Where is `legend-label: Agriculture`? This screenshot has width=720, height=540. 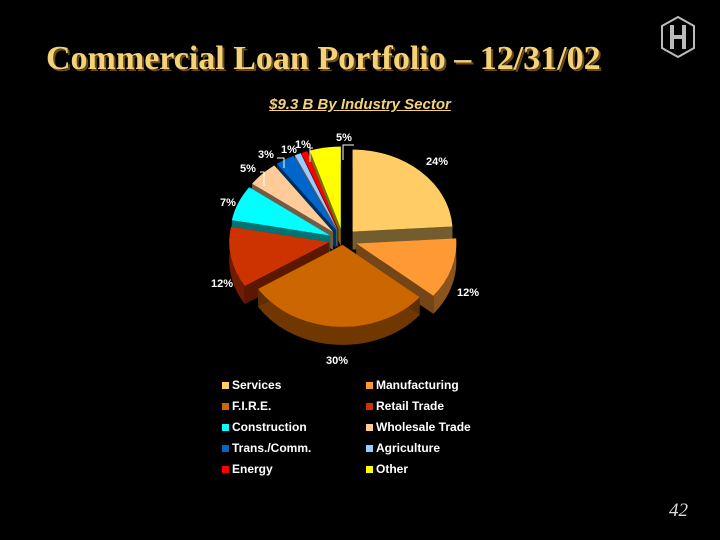 legend-label: Agriculture is located at coordinates (408, 448).